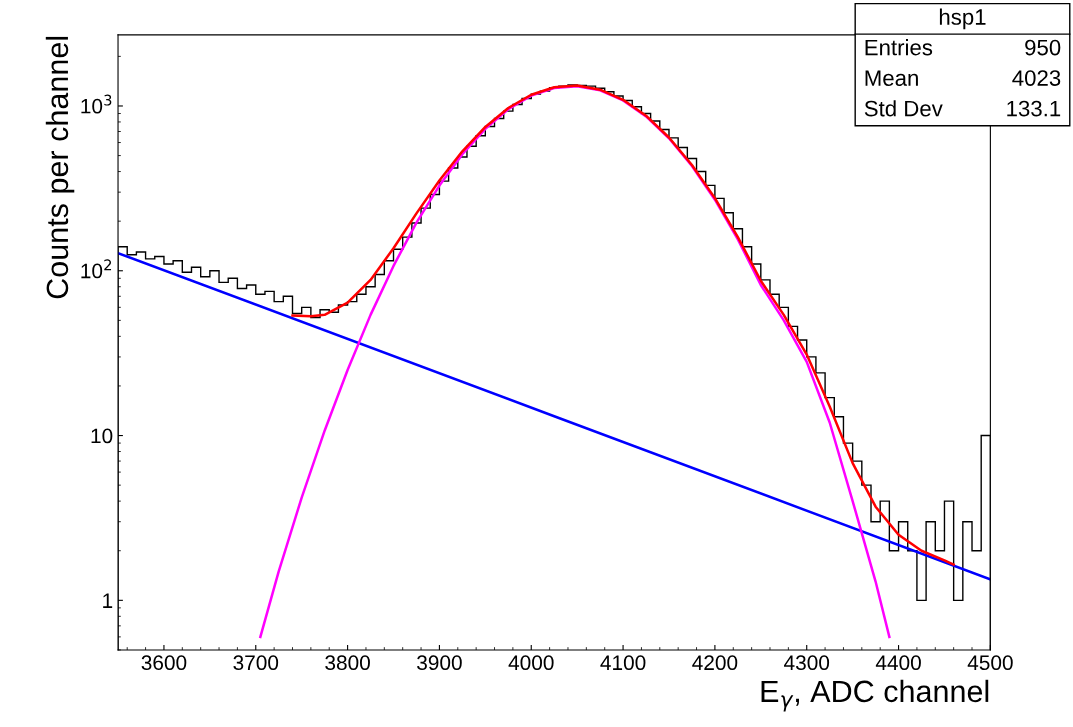  Describe the element at coordinates (439, 663) in the screenshot. I see `x-tick-label: 3900` at that location.